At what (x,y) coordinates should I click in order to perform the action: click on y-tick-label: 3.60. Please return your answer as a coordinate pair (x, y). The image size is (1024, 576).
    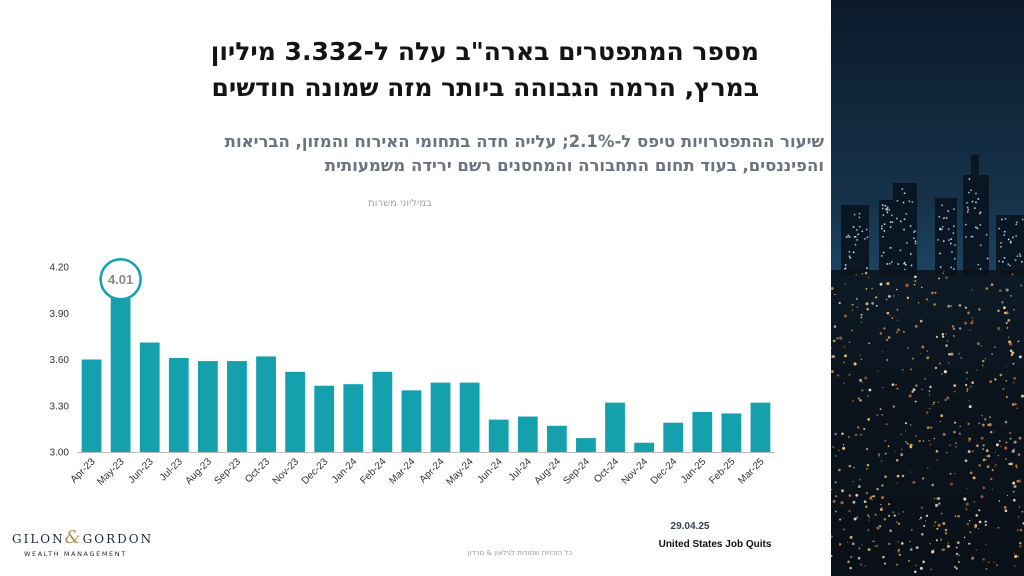
    Looking at the image, I should click on (60, 360).